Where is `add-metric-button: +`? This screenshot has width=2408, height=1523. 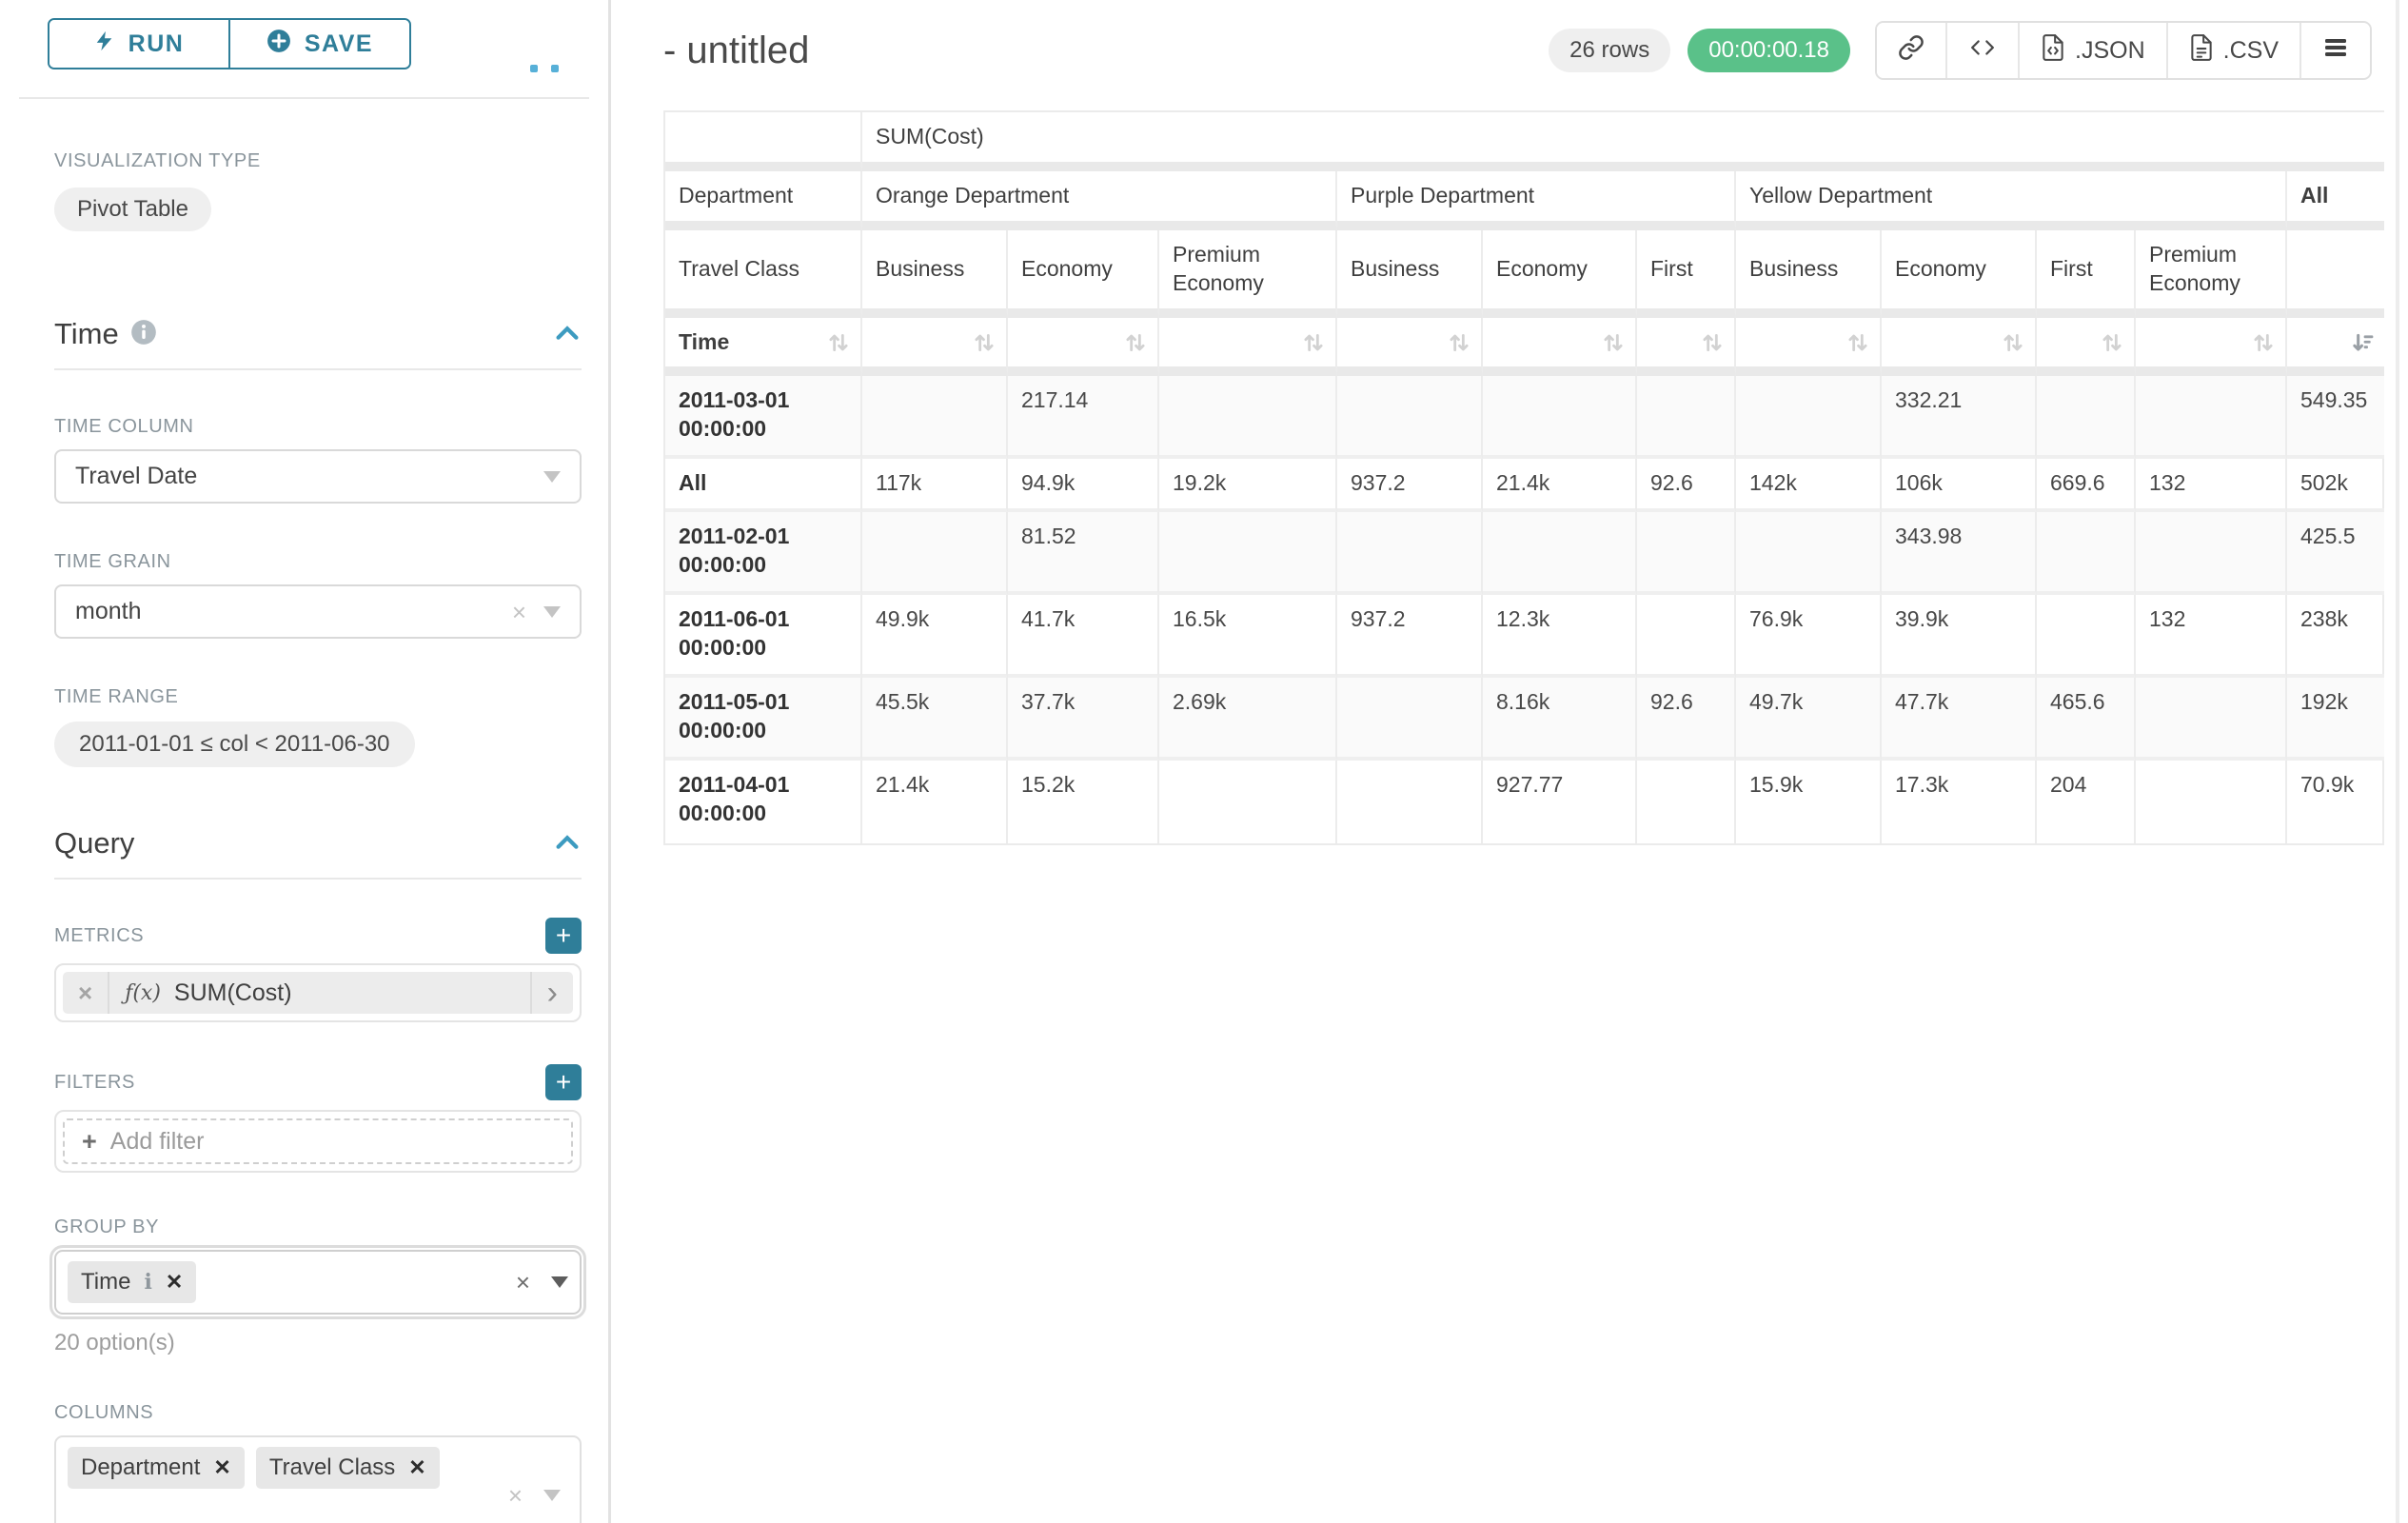 add-metric-button: + is located at coordinates (563, 936).